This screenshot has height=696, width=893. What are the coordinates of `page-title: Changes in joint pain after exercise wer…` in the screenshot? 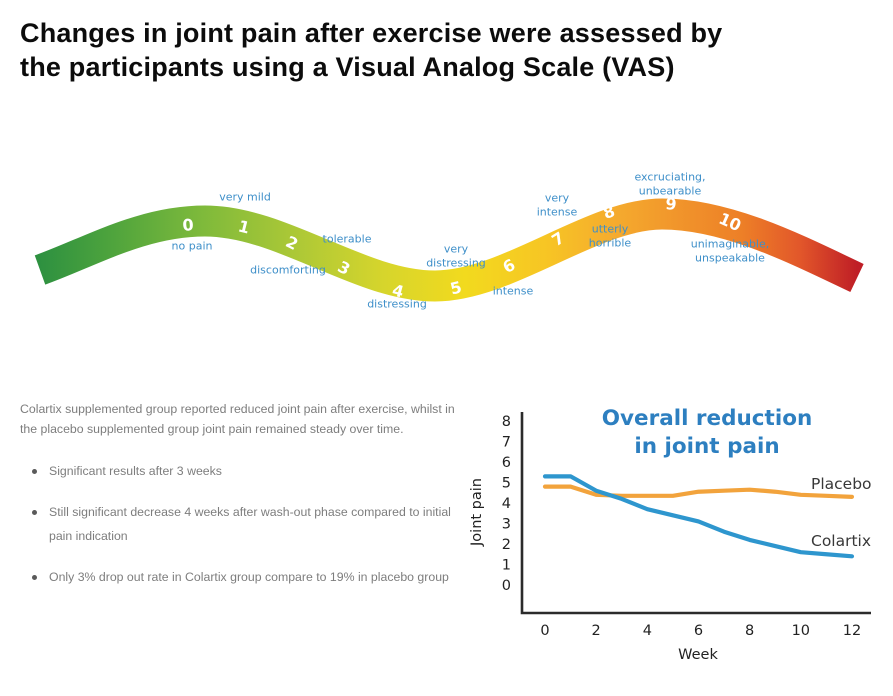 It's located at (449, 50).